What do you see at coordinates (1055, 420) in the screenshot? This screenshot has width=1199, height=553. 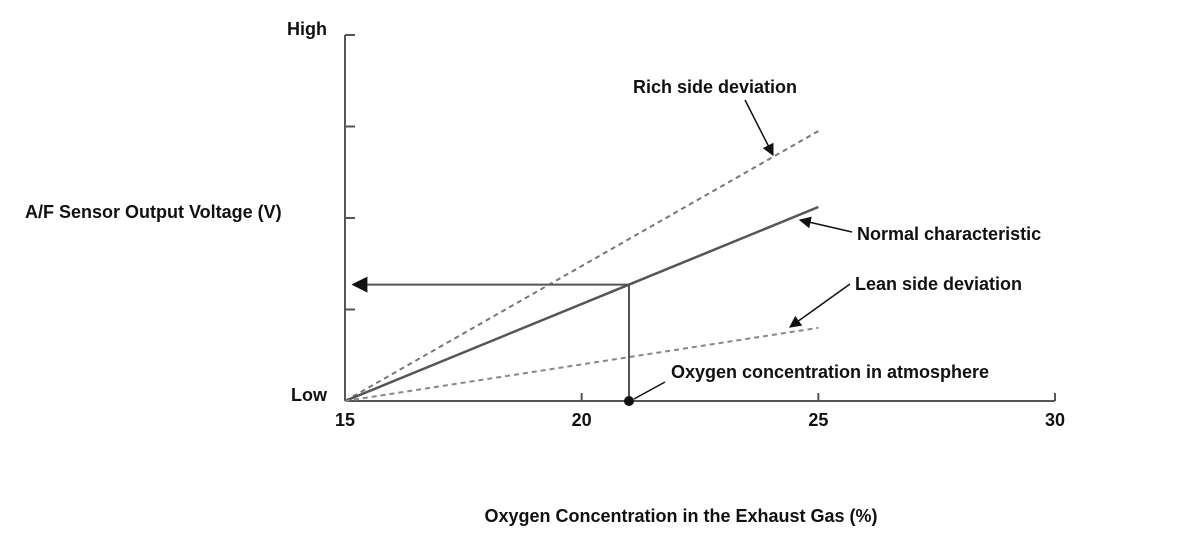 I see `x-tick-label: 30` at bounding box center [1055, 420].